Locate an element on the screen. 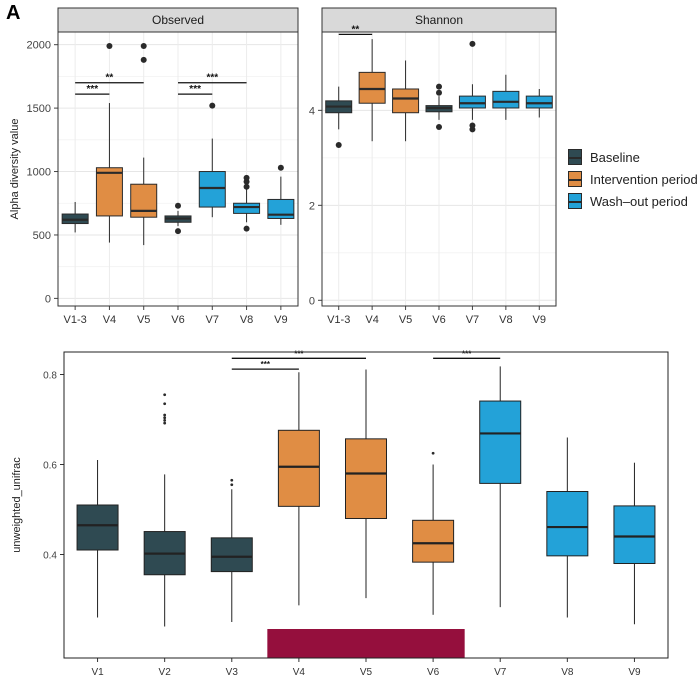 This screenshot has height=681, width=700. observed-box-v5 is located at coordinates (144, 200).